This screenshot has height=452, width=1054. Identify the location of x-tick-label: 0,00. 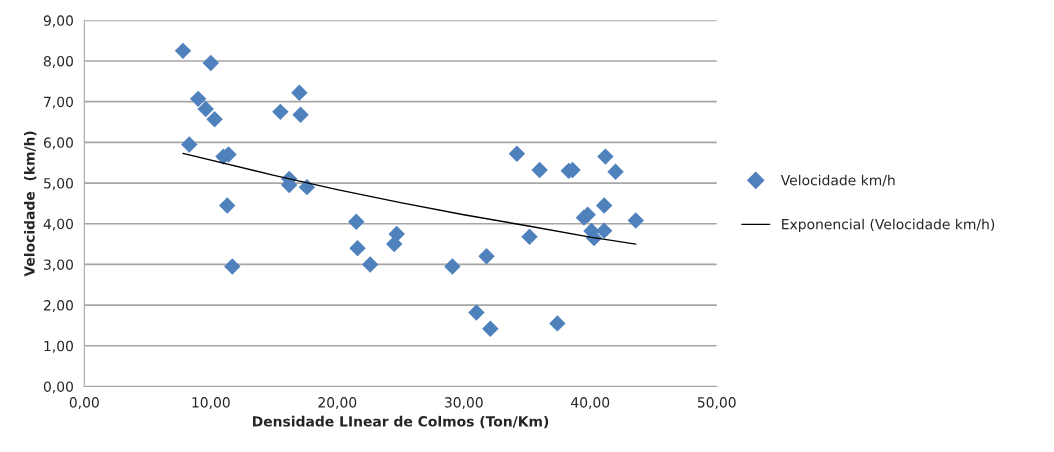
(84, 403).